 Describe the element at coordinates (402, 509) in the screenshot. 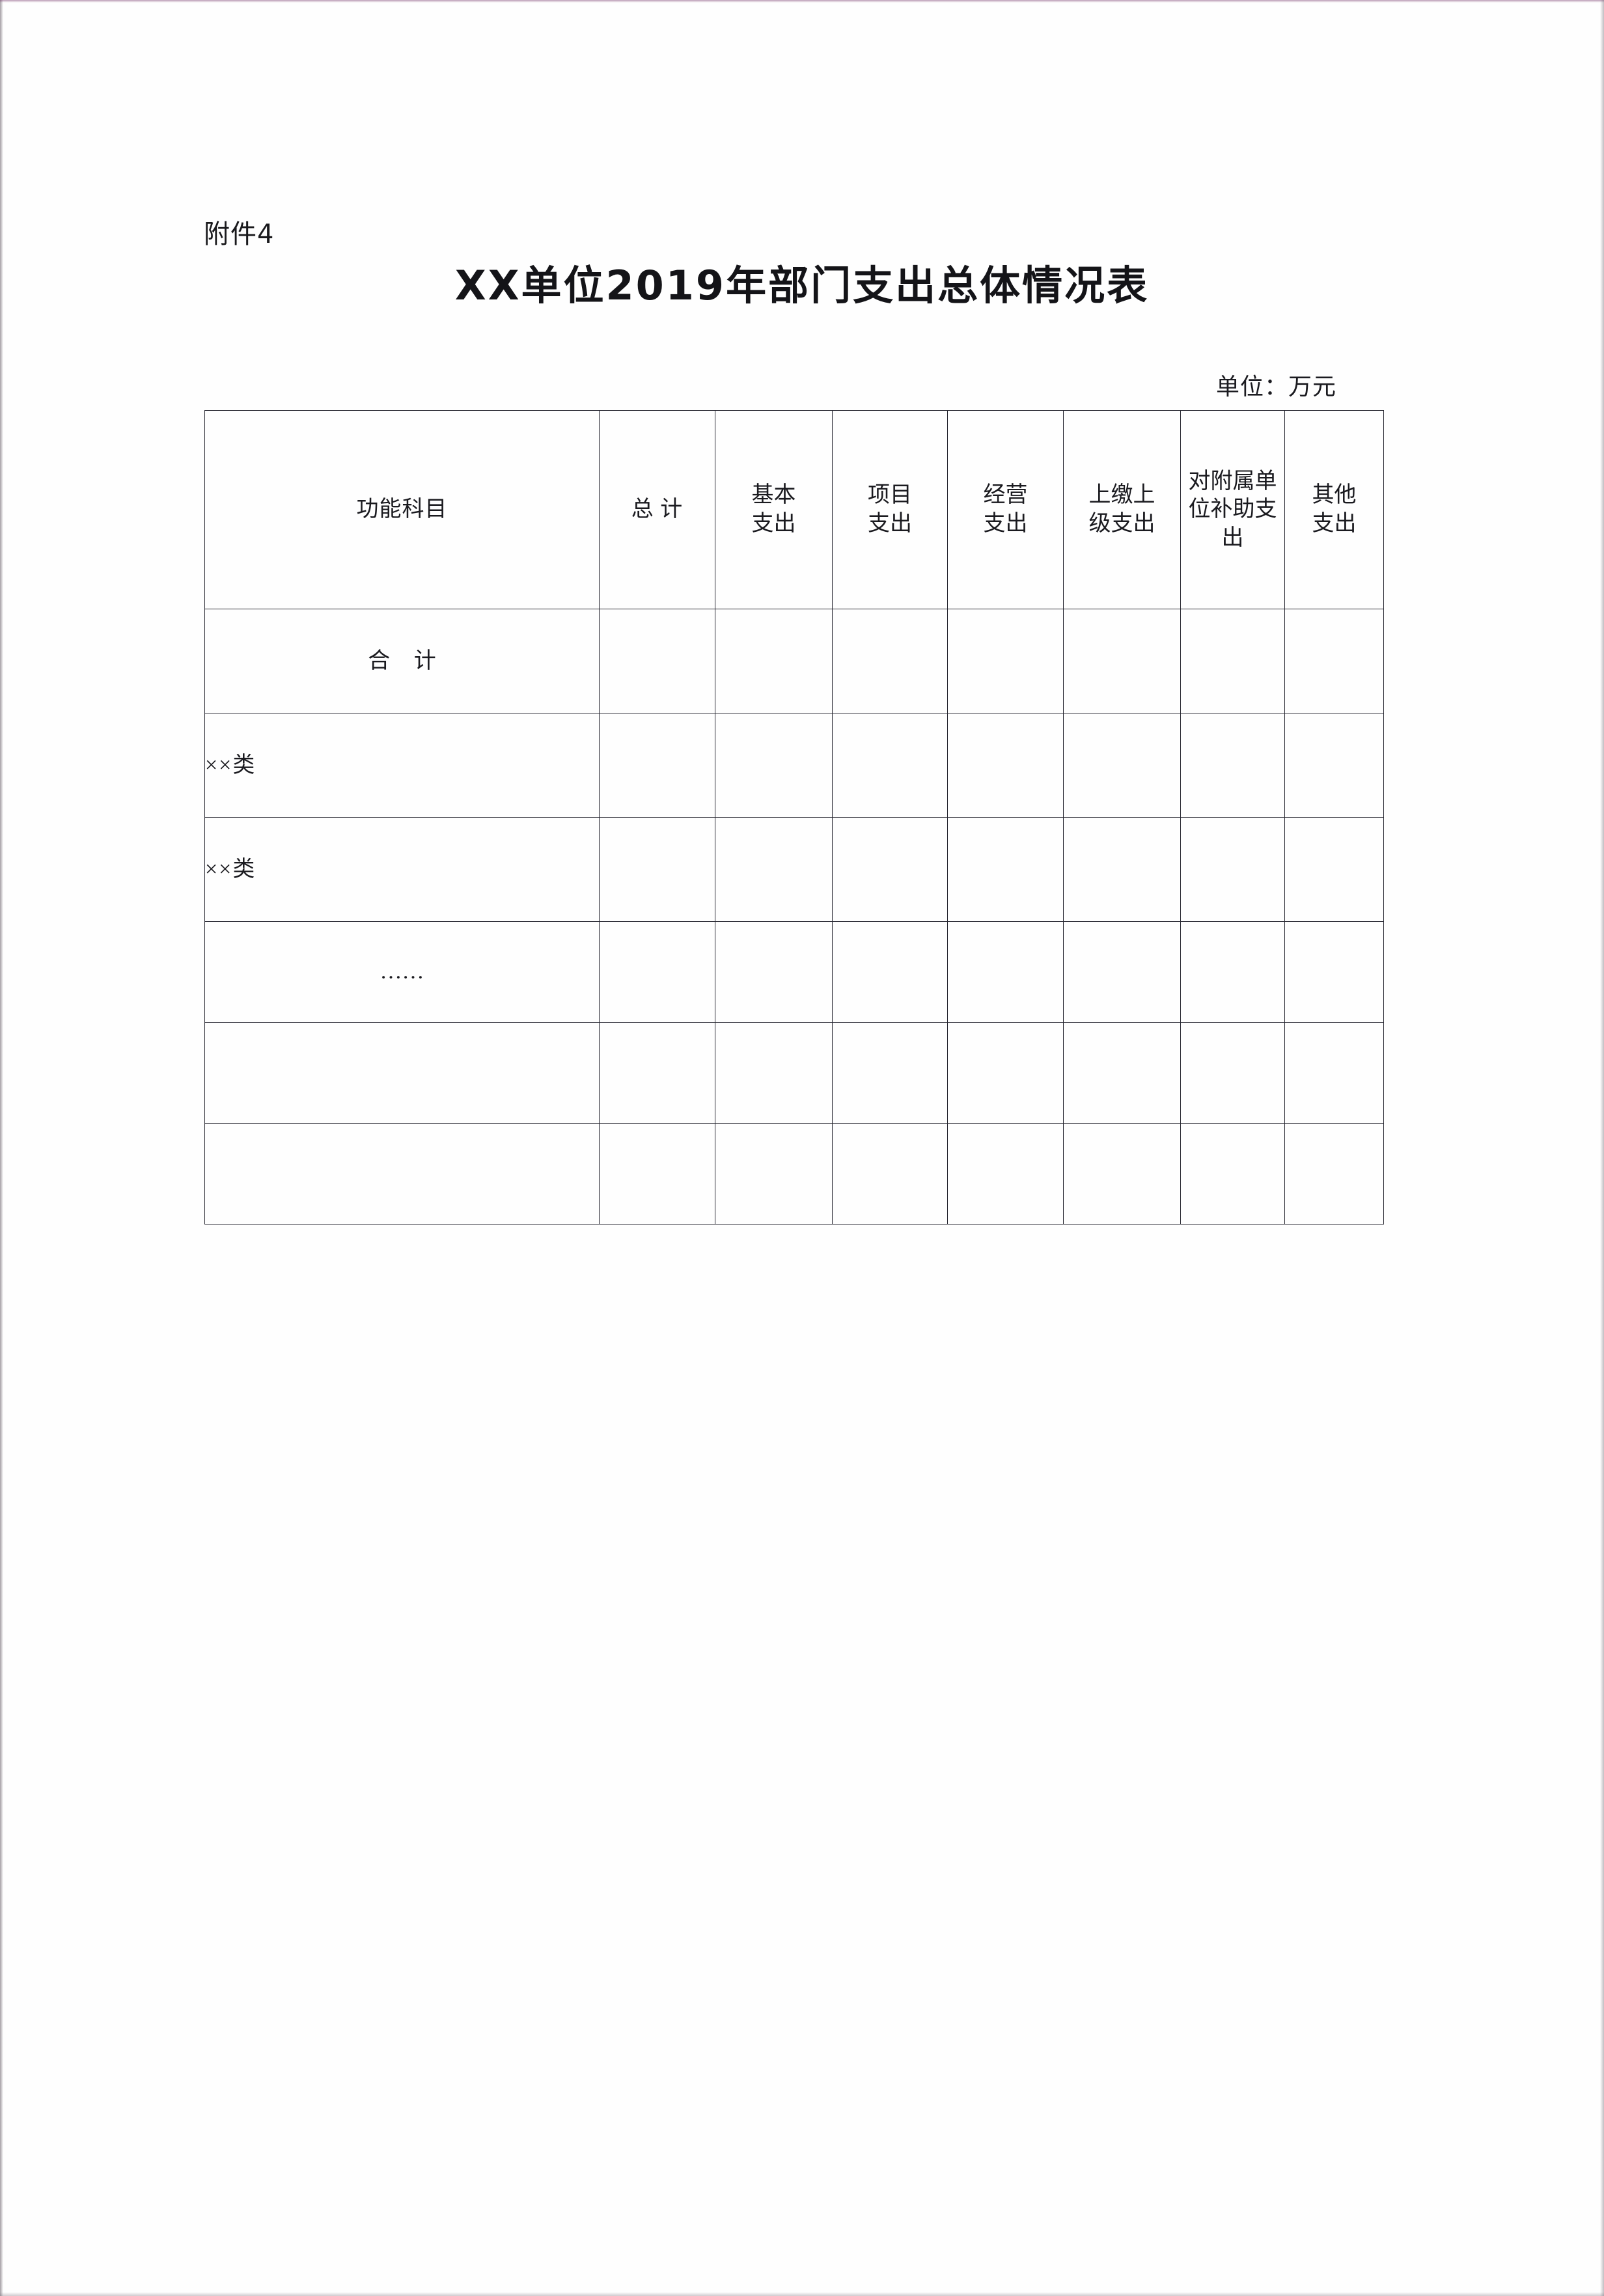

I see `column-header-subject: 功能科目` at that location.